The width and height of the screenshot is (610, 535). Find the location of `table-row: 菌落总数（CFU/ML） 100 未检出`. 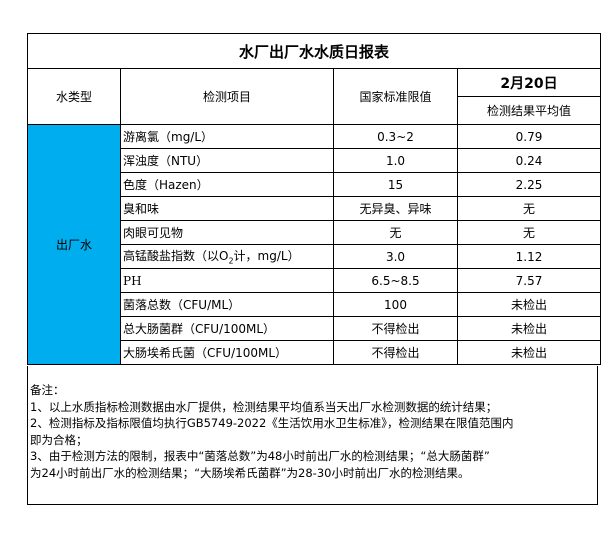

table-row: 菌落总数（CFU/ML） 100 未检出 is located at coordinates (315, 304).